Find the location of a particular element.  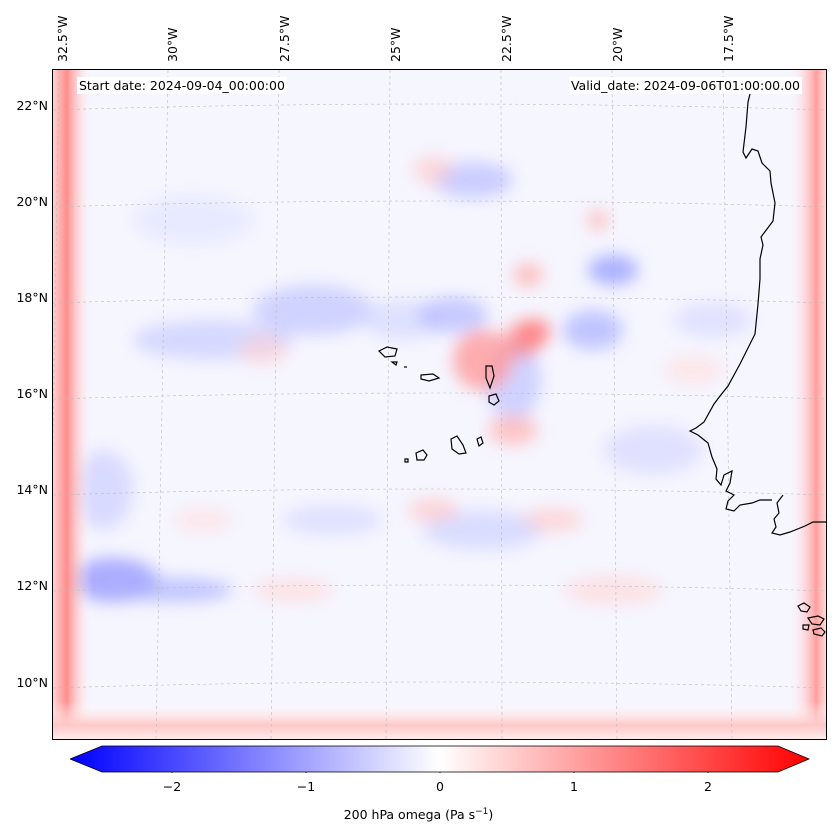

colorbar-title-exponent: −1 is located at coordinates (482, 812).